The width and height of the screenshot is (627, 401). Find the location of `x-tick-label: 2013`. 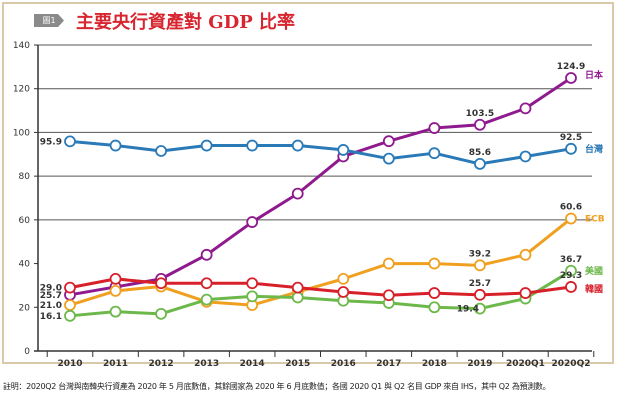

x-tick-label: 2013 is located at coordinates (206, 364).